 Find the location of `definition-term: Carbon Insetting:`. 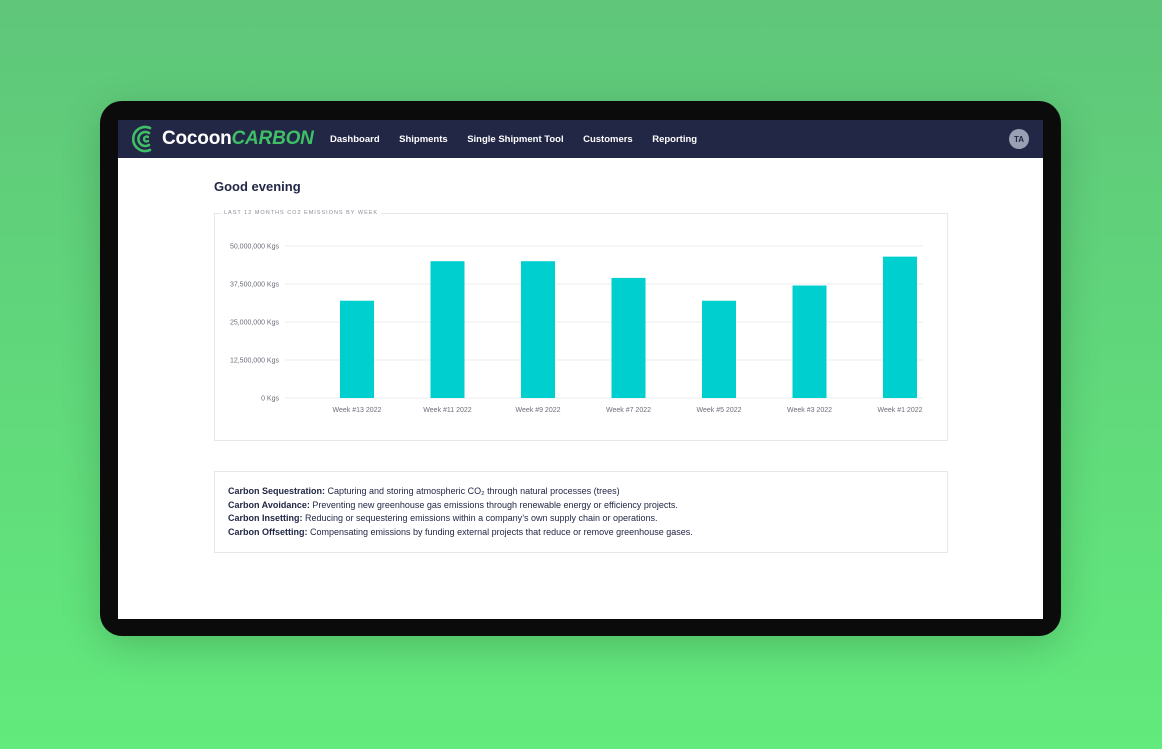

definition-term: Carbon Insetting: is located at coordinates (265, 518).